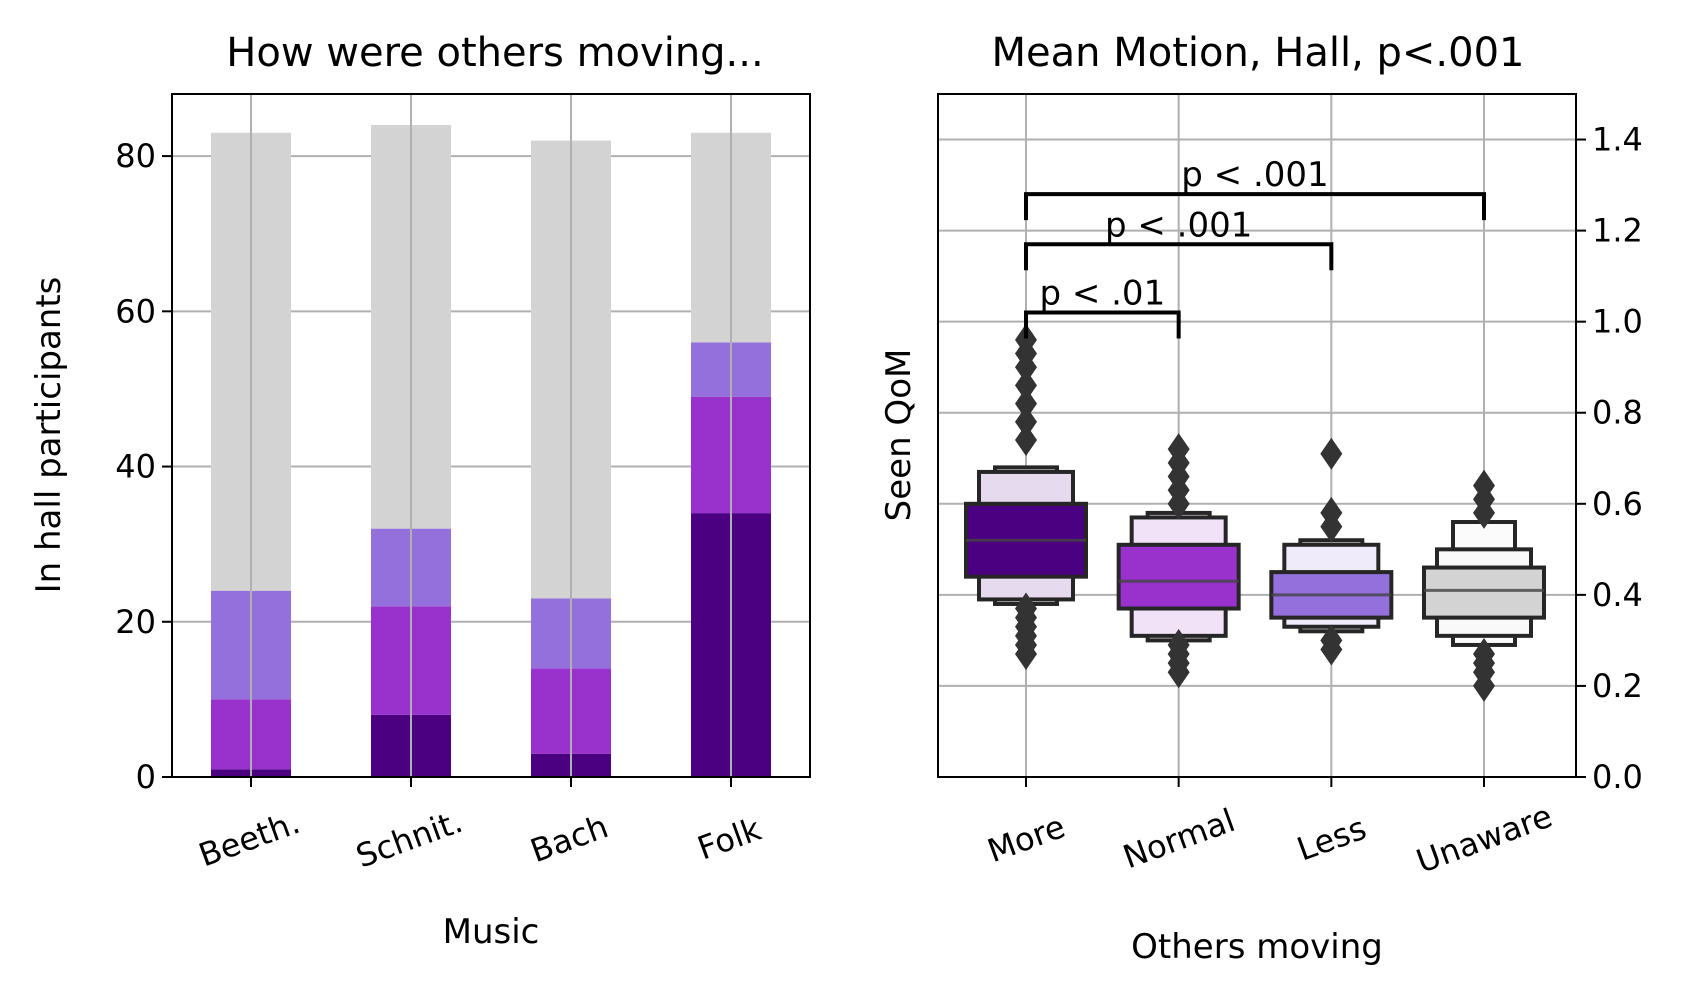 The image size is (1691, 992). What do you see at coordinates (135, 622) in the screenshot?
I see `bar-chart-y-tick-label: 20` at bounding box center [135, 622].